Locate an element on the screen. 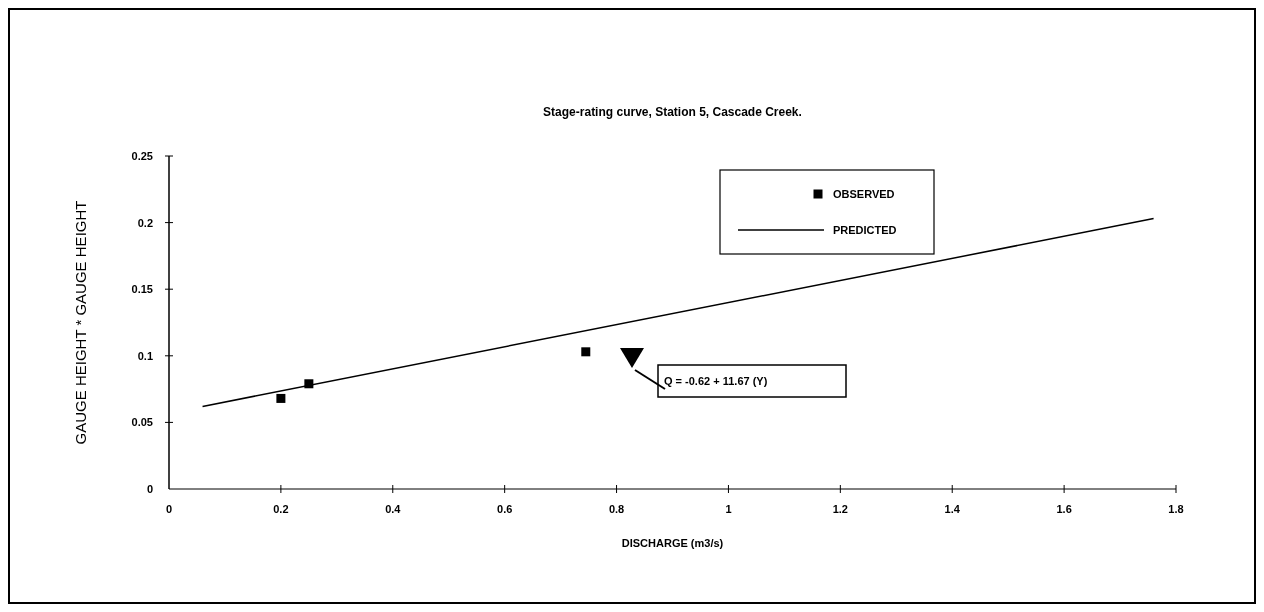 The image size is (1264, 612). y-tick-label: 0.1 is located at coordinates (145, 355).